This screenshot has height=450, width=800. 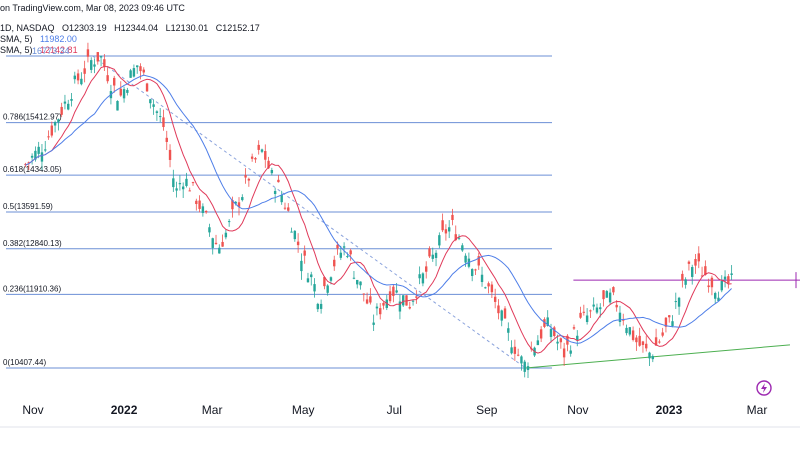 What do you see at coordinates (136, 28) in the screenshot?
I see `ohlc-high: H12344.04` at bounding box center [136, 28].